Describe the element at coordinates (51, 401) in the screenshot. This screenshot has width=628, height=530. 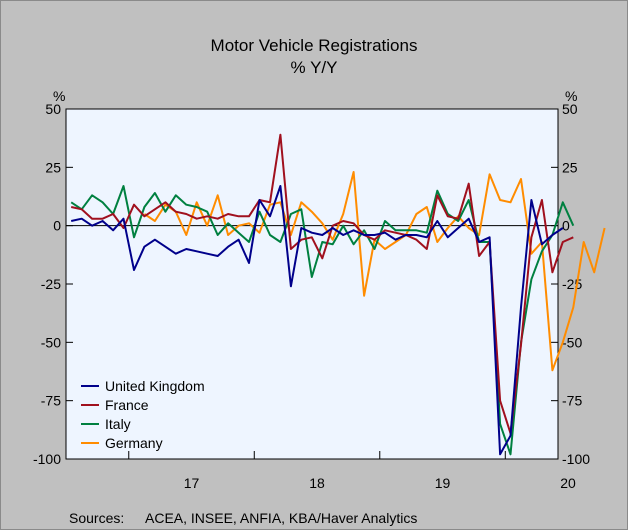
I see `y-tick-label-left: -75` at that location.